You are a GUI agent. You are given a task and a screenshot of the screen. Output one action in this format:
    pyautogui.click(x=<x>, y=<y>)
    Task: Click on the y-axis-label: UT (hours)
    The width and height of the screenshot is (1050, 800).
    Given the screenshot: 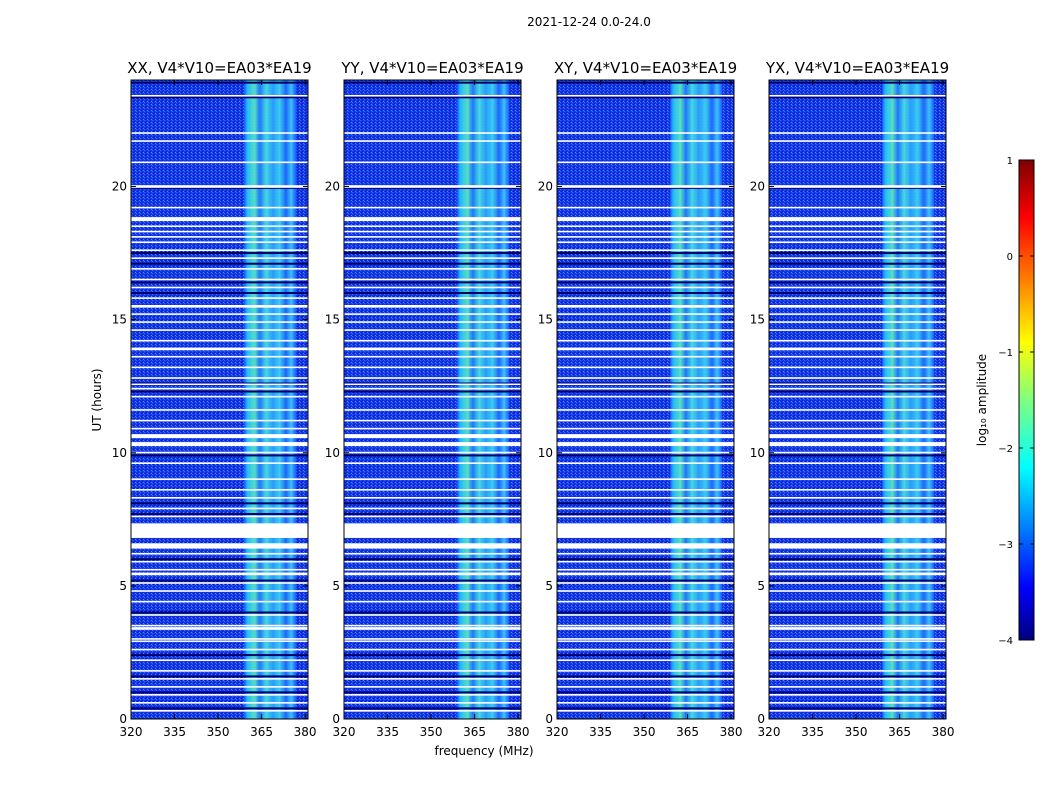 What is the action you would take?
    pyautogui.click(x=97, y=399)
    